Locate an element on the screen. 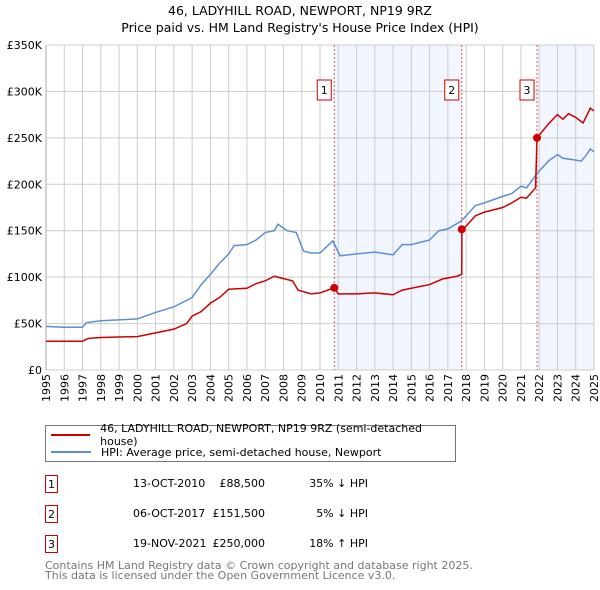  x-tick-label: 2001 is located at coordinates (156, 388).